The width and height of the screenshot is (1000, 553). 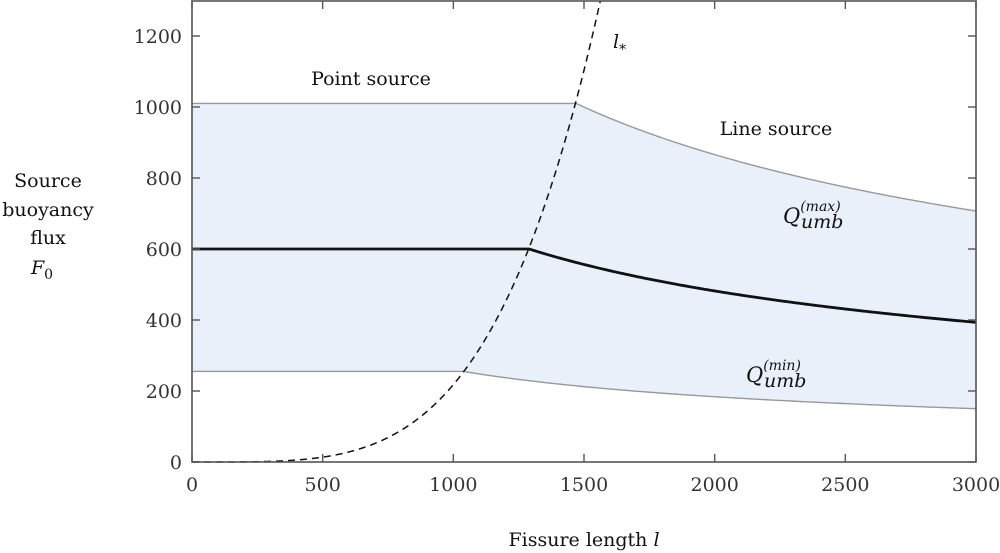 I want to click on y-tick-label: 200, so click(x=164, y=392).